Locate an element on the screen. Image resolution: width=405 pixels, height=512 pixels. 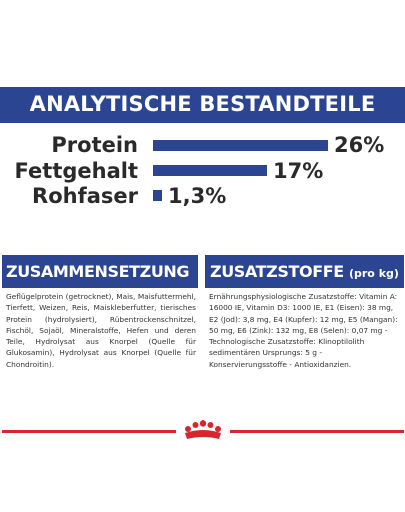
additives-heading: ZUSATZSTOFFE (pro kg) is located at coordinates (304, 271).